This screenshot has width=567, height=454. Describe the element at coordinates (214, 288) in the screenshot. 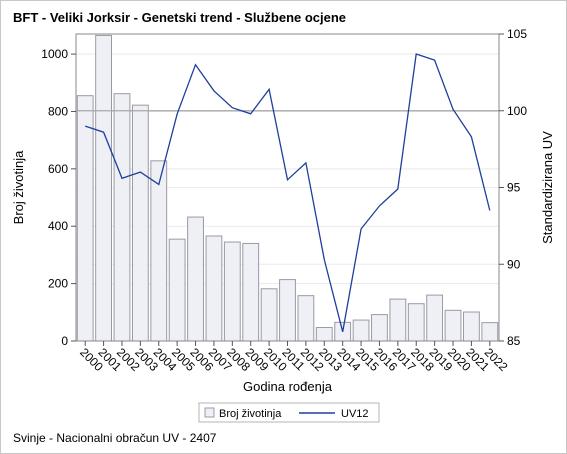

I see `bar-2007` at that location.